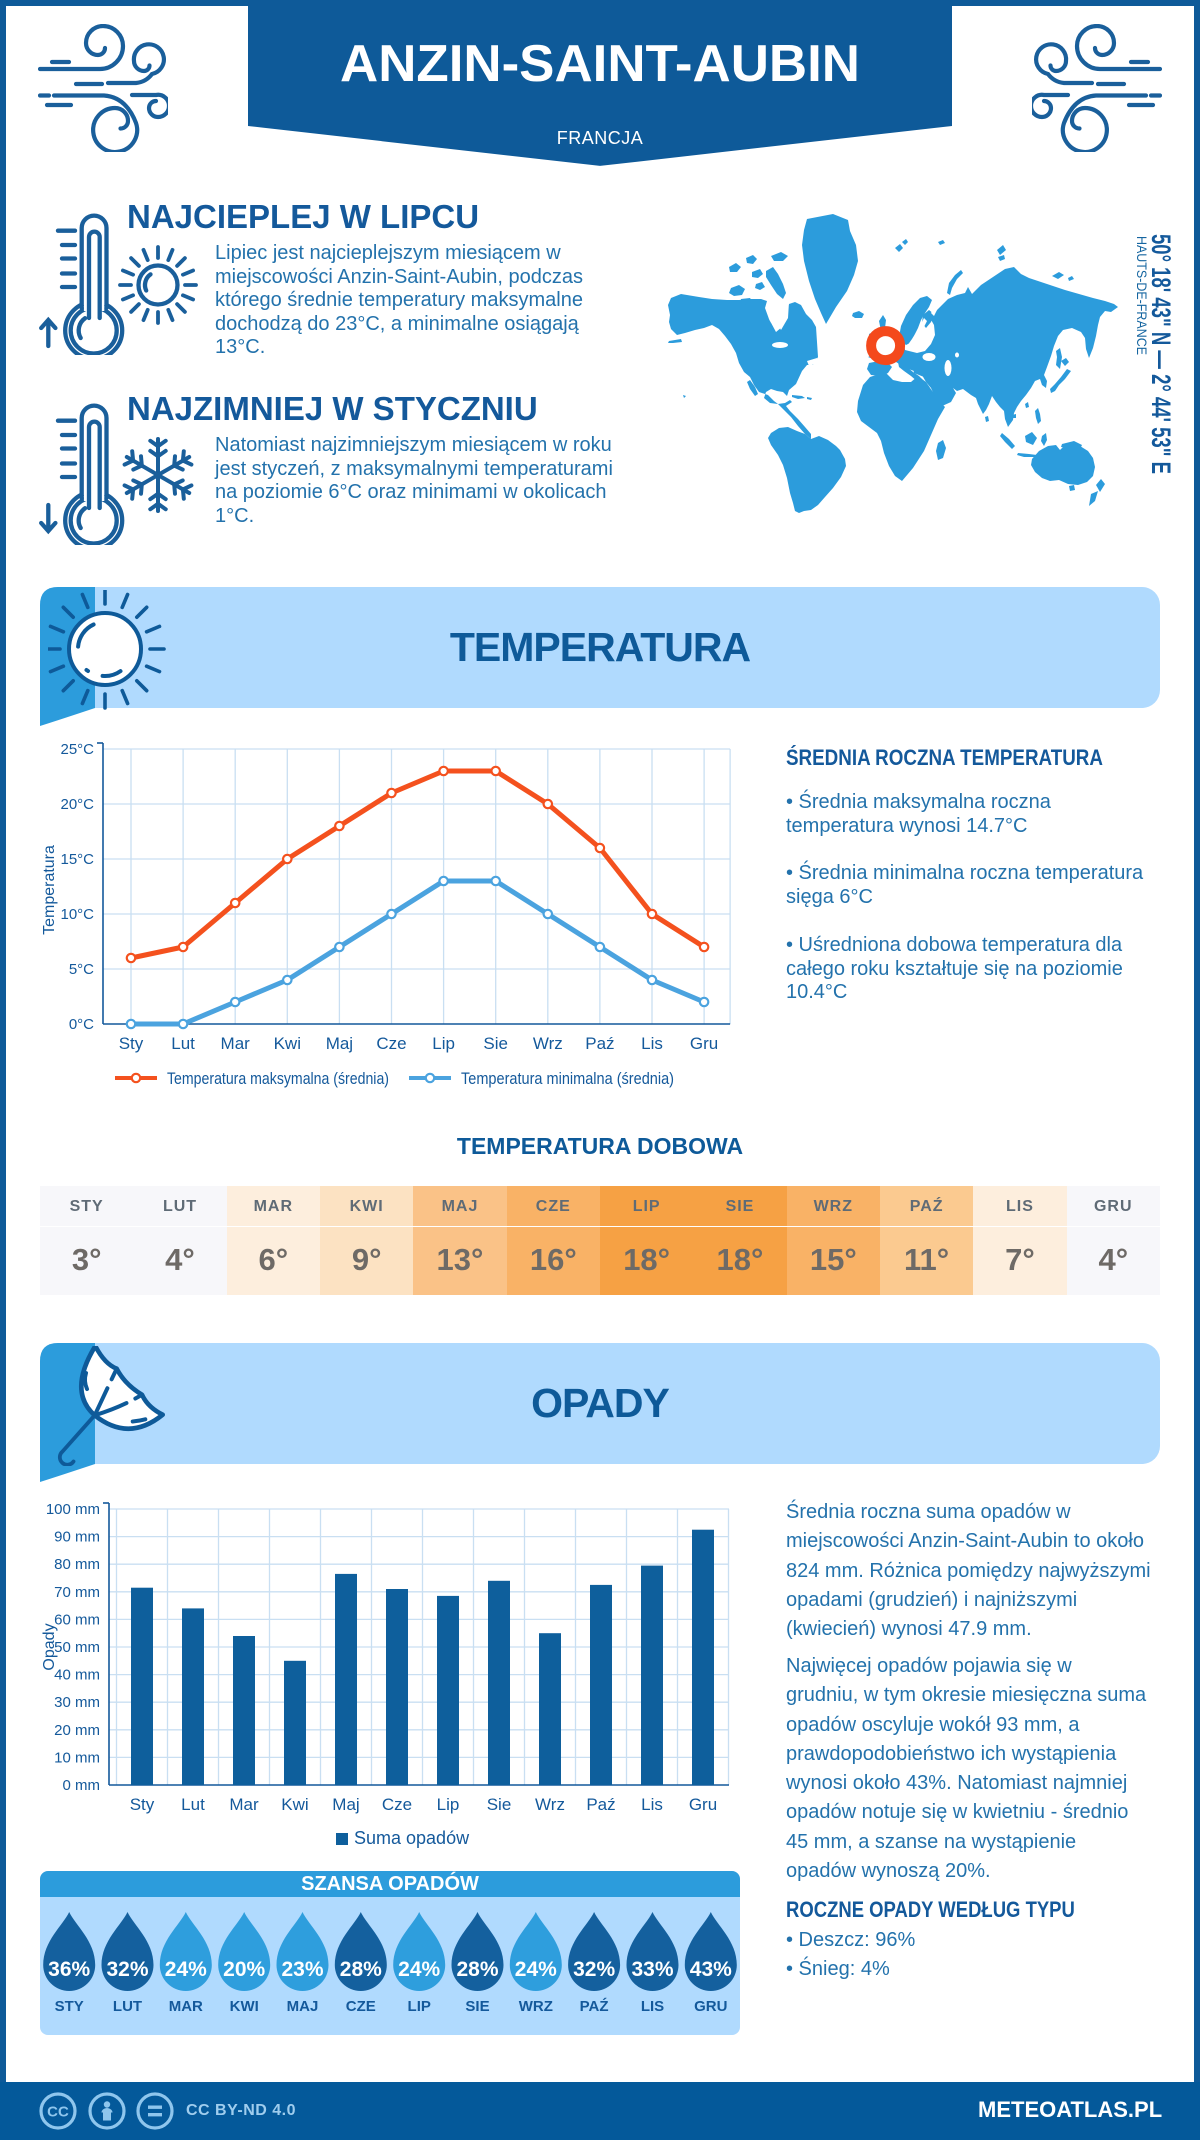 The height and width of the screenshot is (2140, 1200). Describe the element at coordinates (77, 1647) in the screenshot. I see `svg-text: 50 mm` at that location.